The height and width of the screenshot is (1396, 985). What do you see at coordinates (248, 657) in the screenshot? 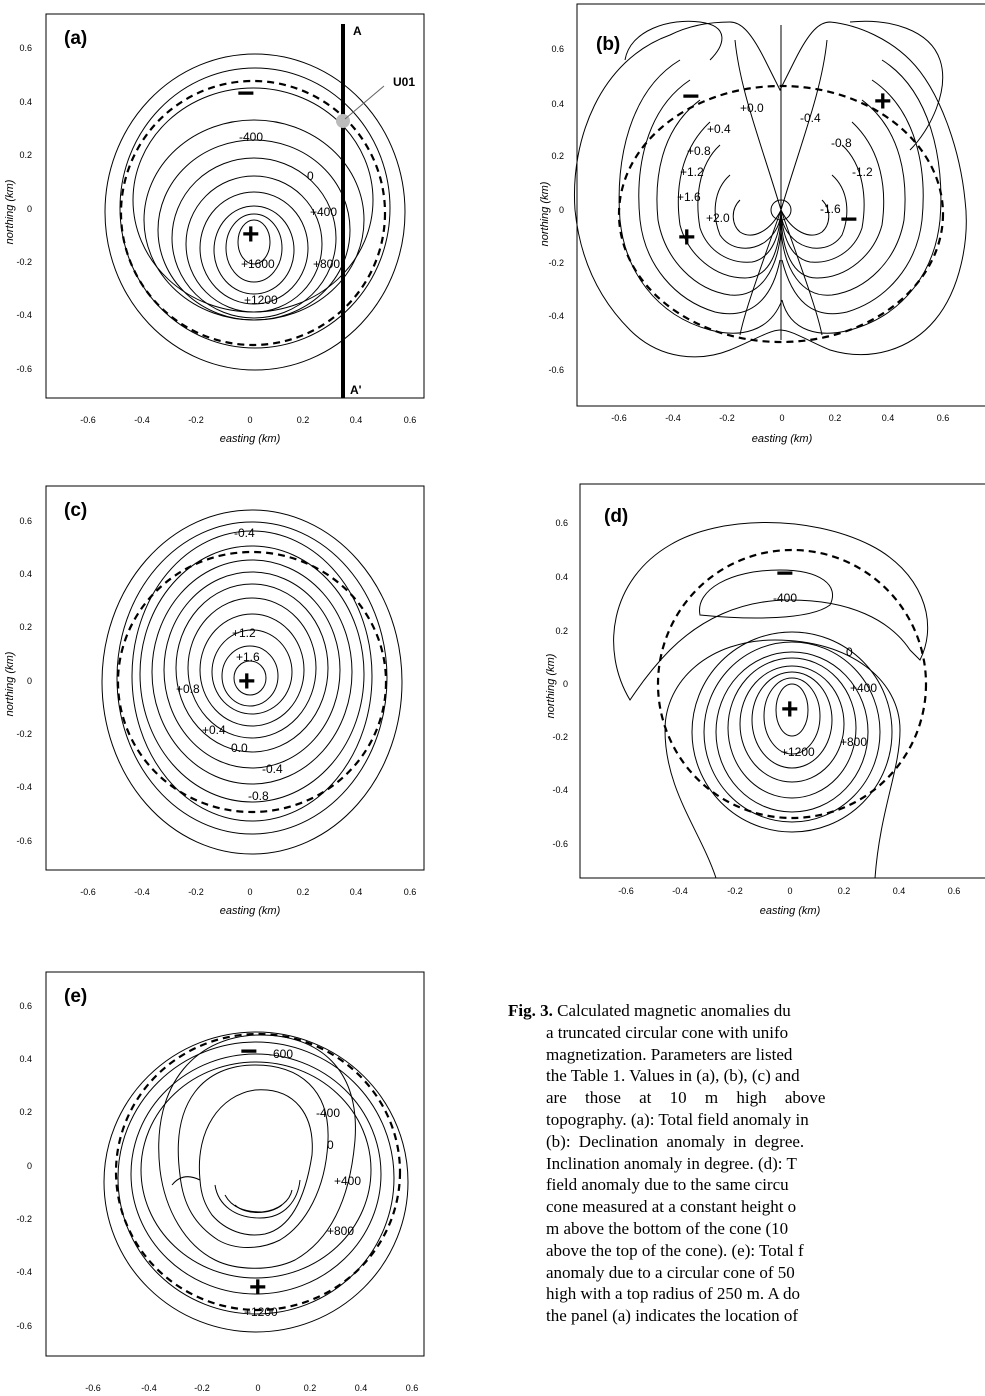
I see `contour-label: +1.6` at bounding box center [248, 657].